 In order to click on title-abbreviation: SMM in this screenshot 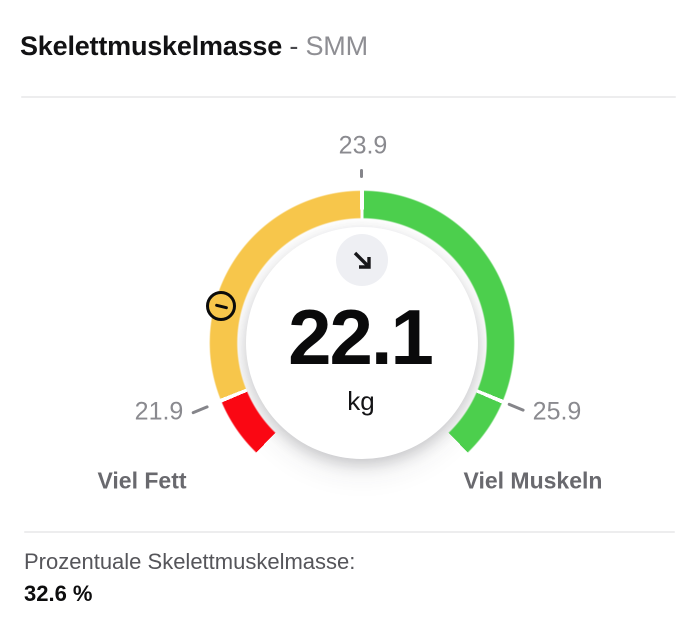, I will do `click(337, 46)`.